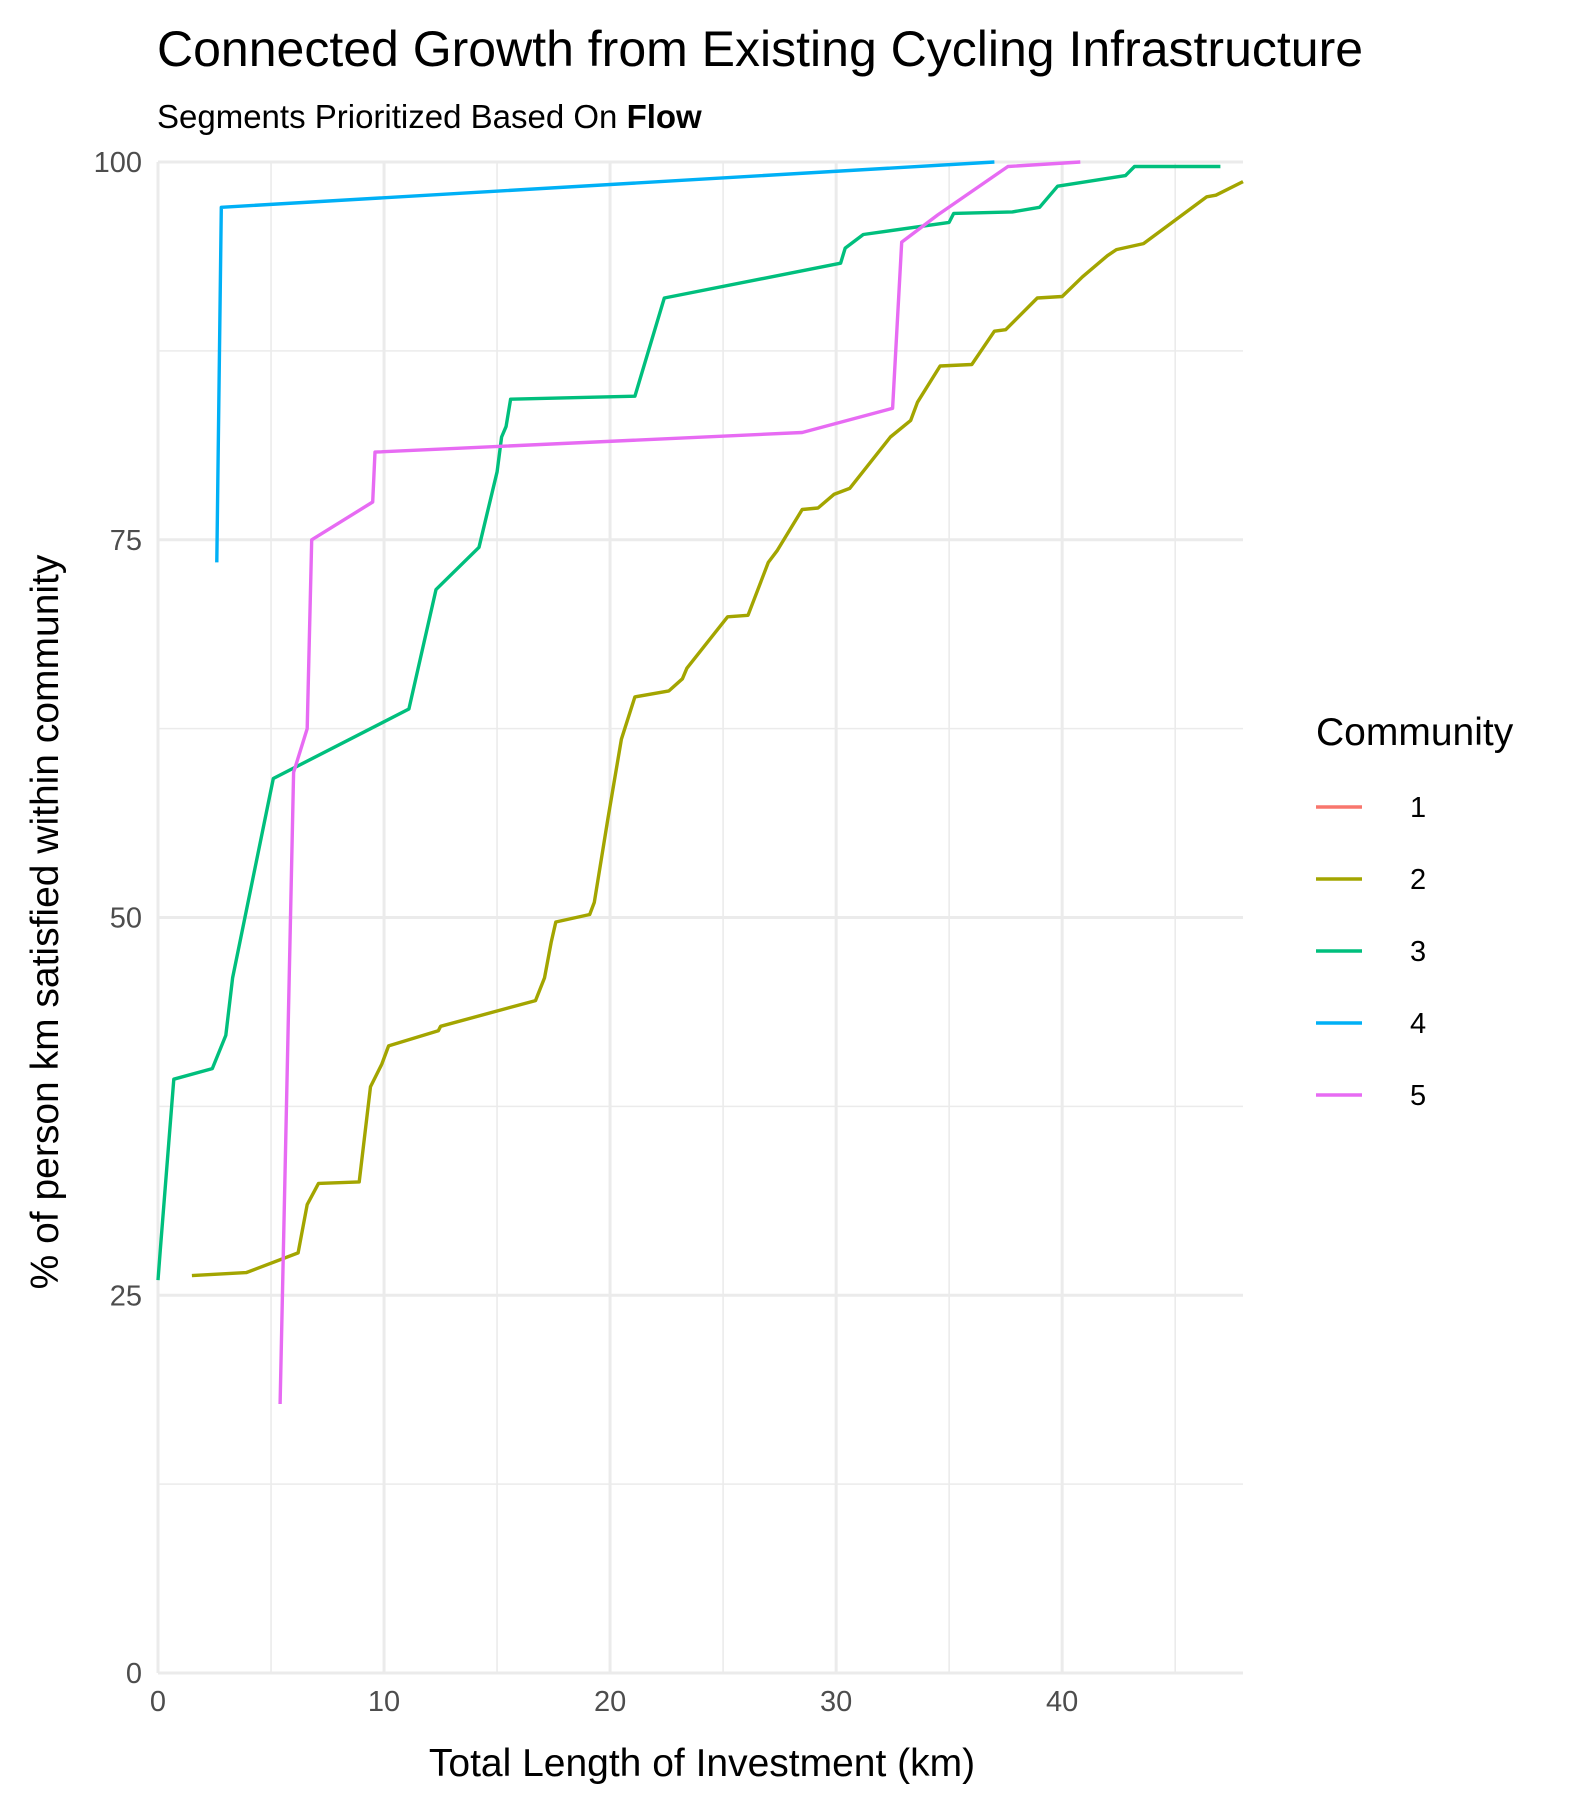 This screenshot has height=1804, width=1591. What do you see at coordinates (1418, 880) in the screenshot?
I see `legend-label-2: 2` at bounding box center [1418, 880].